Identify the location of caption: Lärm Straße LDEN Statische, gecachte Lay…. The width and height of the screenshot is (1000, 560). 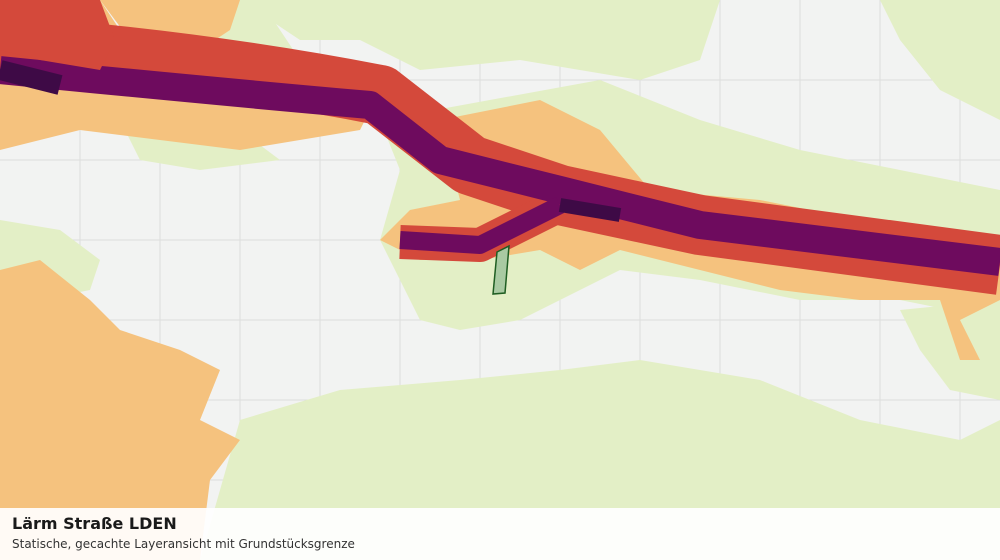
(500, 534).